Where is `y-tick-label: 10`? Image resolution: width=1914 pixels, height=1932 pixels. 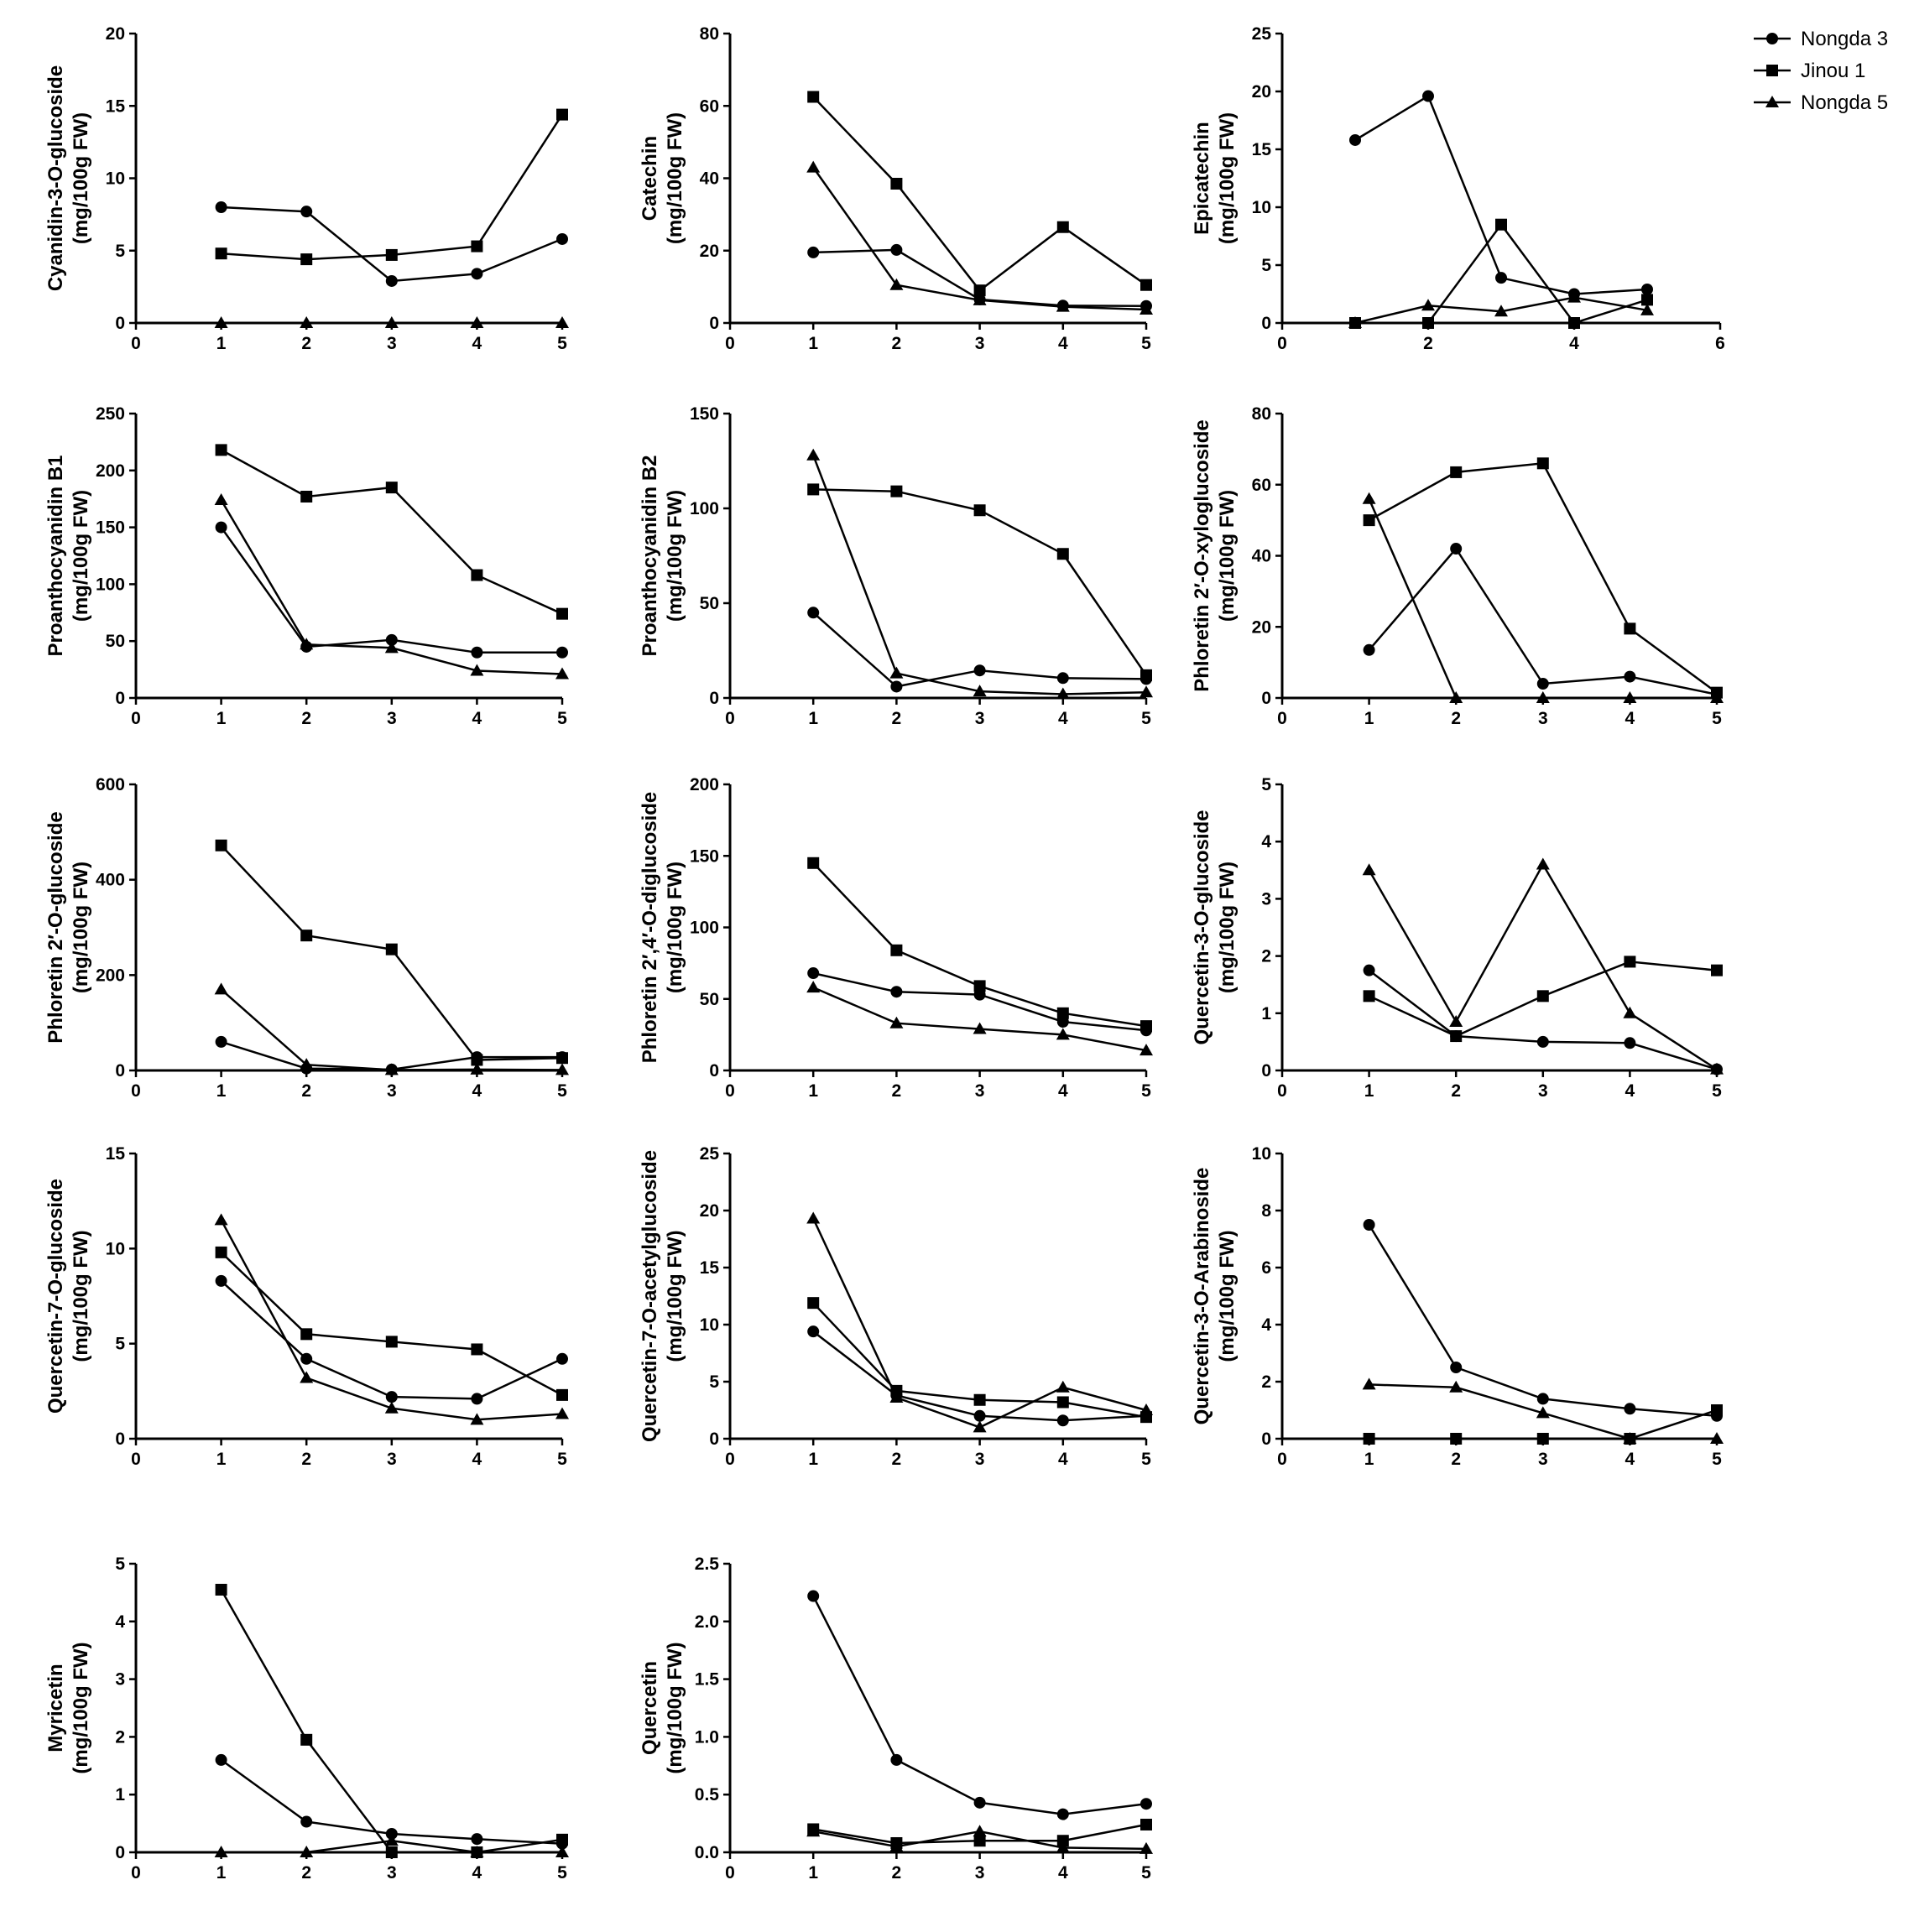 y-tick-label: 10 is located at coordinates (1261, 1154).